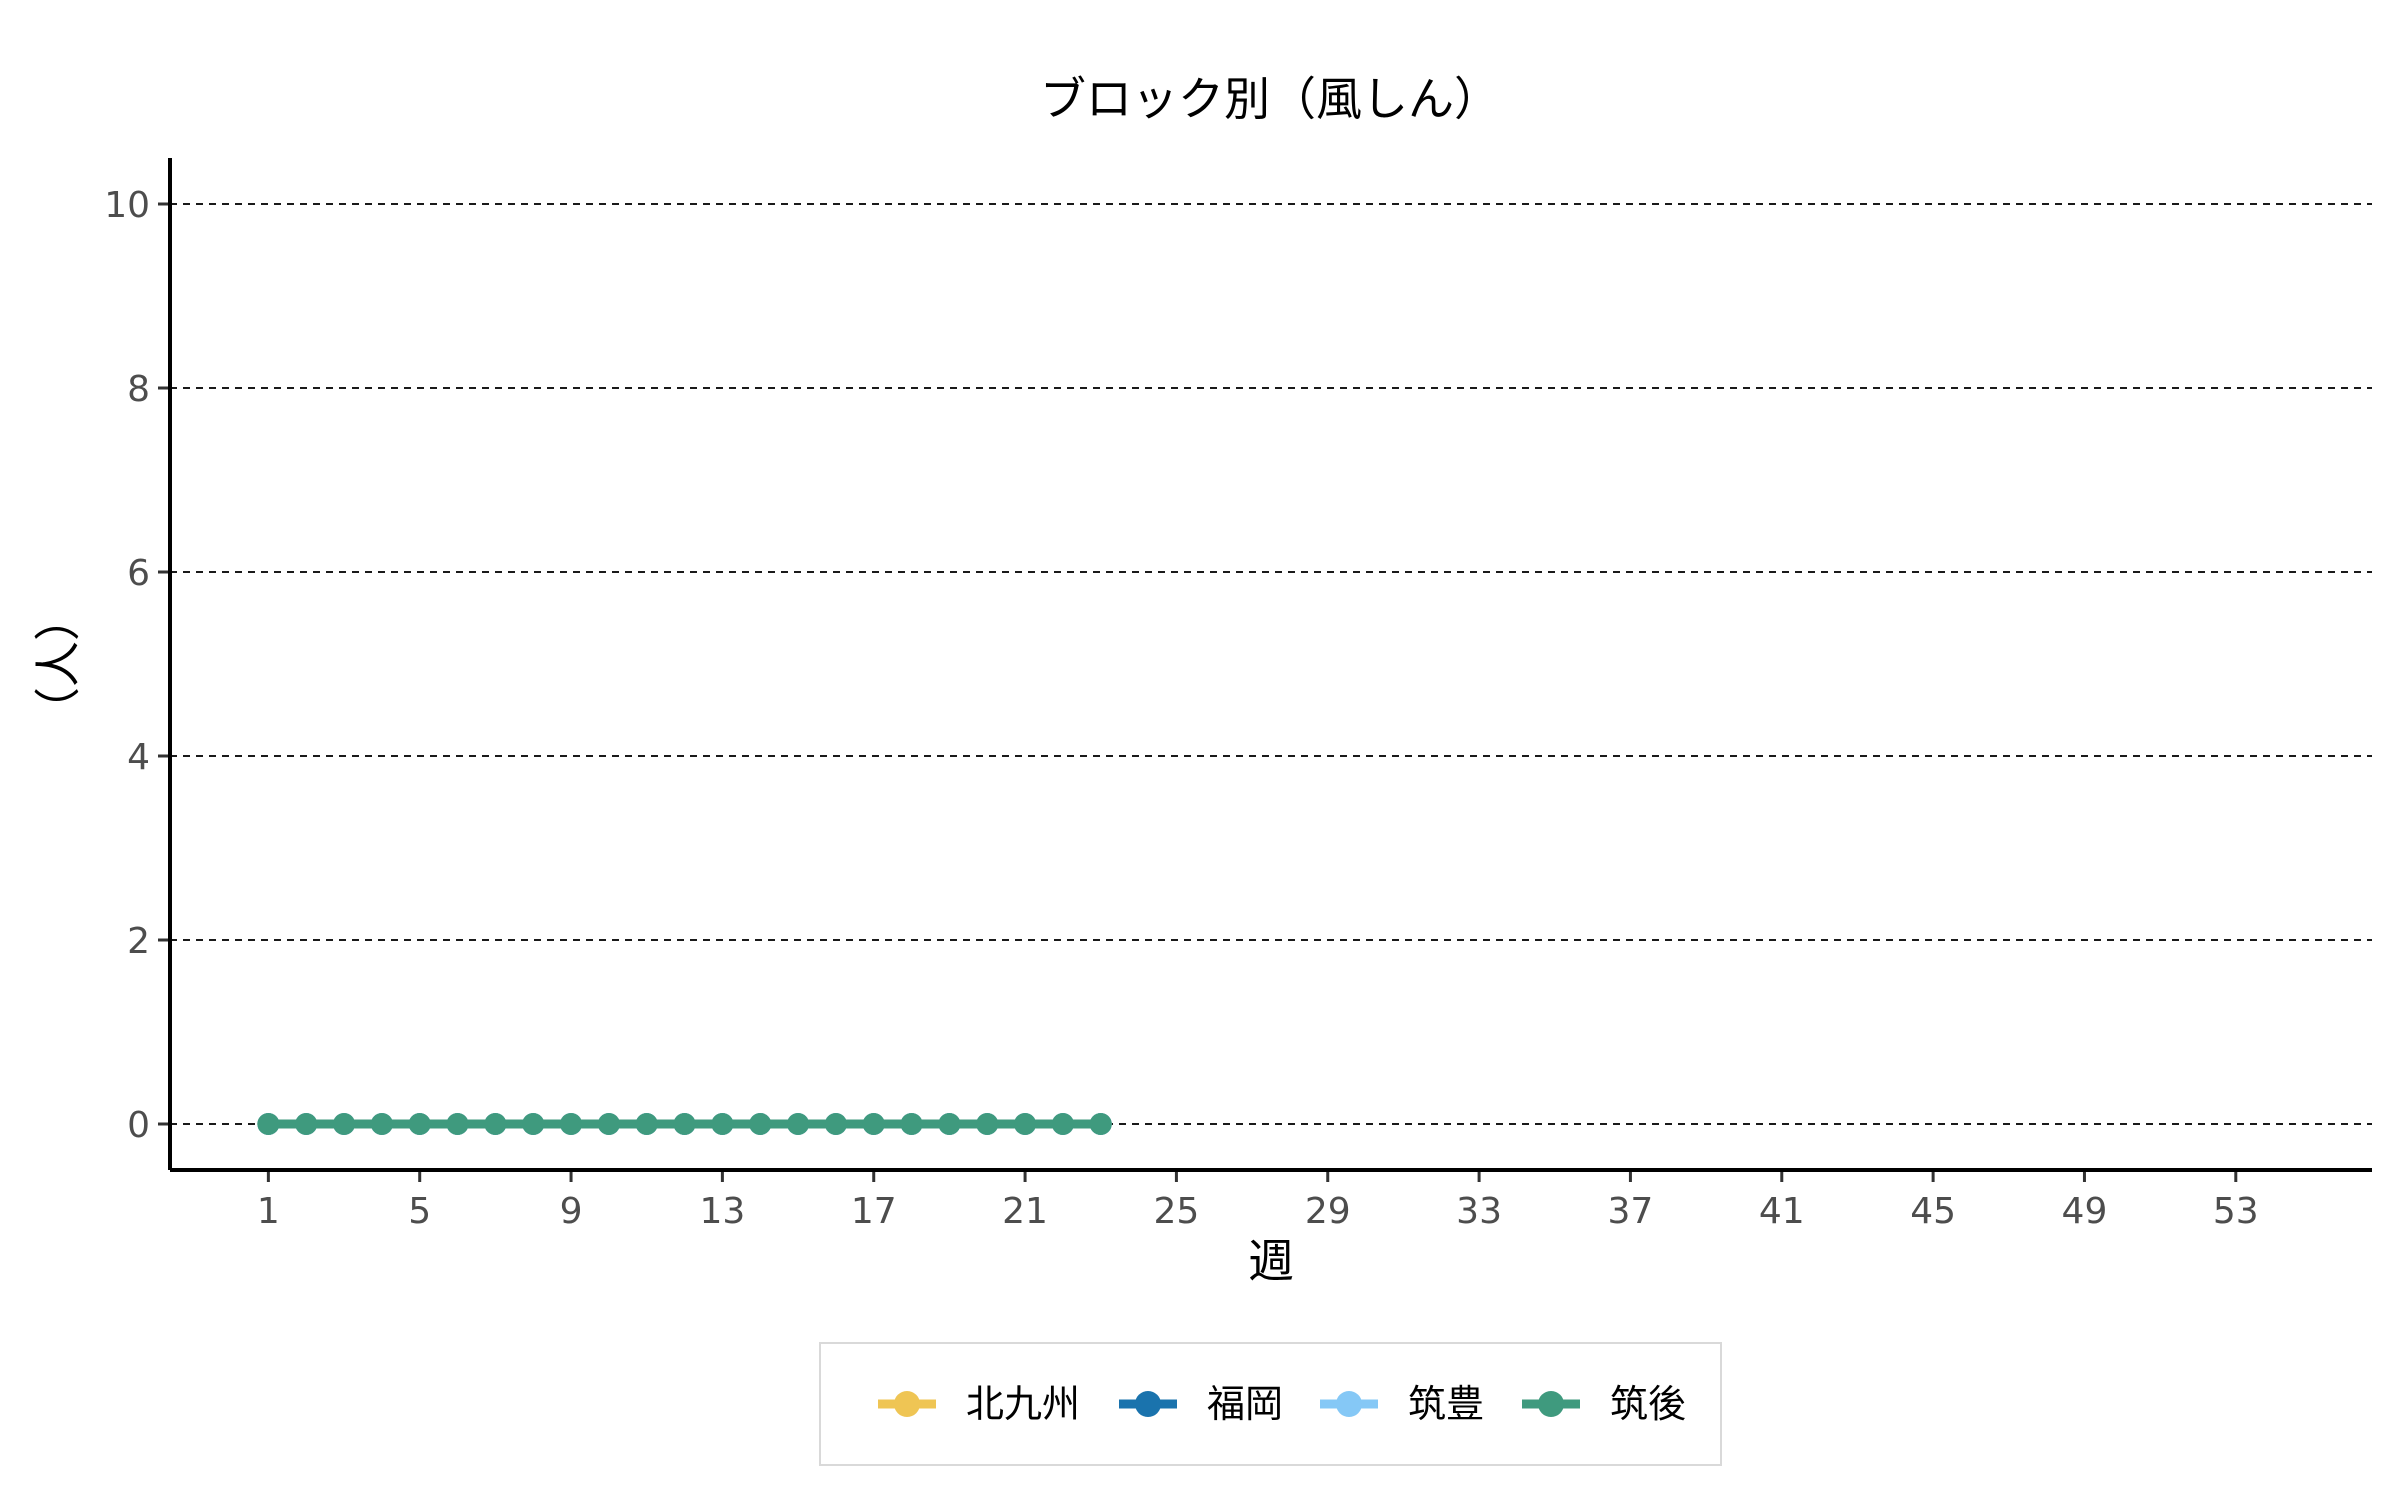 This screenshot has height=1500, width=2400. I want to click on chart-title: ブロック別（風しん）, so click(1270, 99).